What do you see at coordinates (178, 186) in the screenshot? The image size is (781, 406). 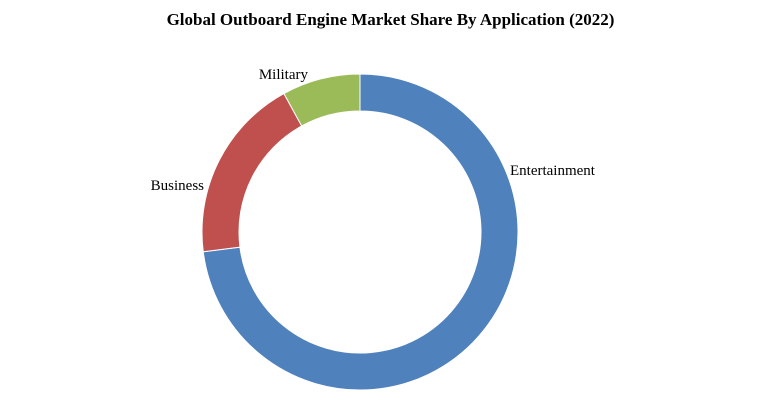 I see `slice-label-business: Business` at bounding box center [178, 186].